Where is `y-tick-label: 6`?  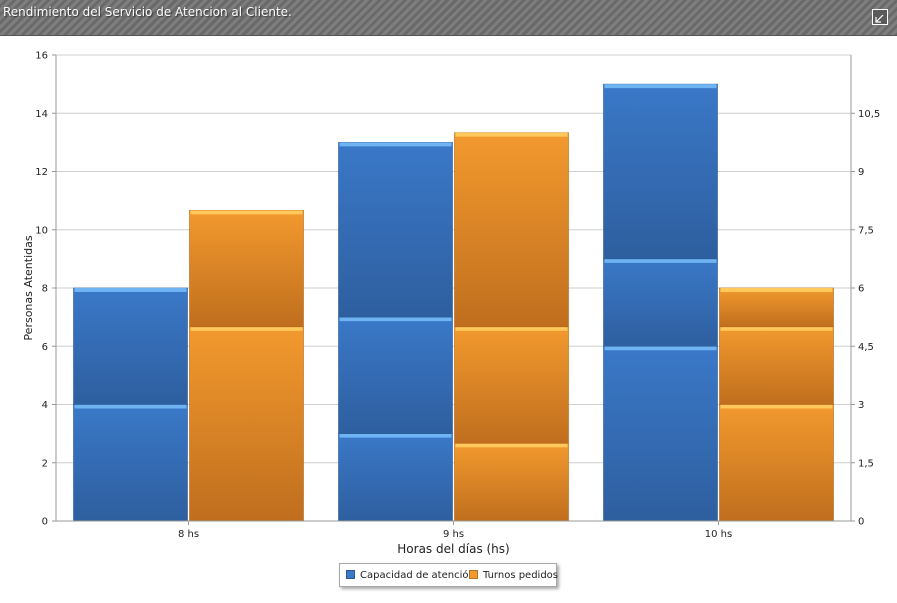 y-tick-label: 6 is located at coordinates (45, 347).